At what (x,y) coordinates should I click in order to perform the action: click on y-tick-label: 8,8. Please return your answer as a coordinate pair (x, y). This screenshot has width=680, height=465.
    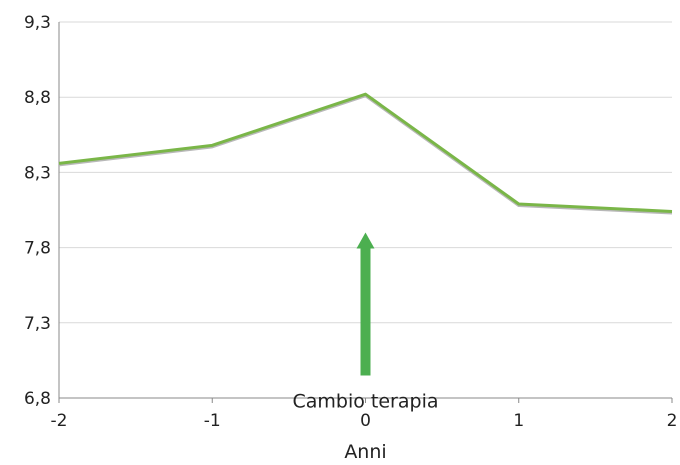
    Looking at the image, I should click on (37, 98).